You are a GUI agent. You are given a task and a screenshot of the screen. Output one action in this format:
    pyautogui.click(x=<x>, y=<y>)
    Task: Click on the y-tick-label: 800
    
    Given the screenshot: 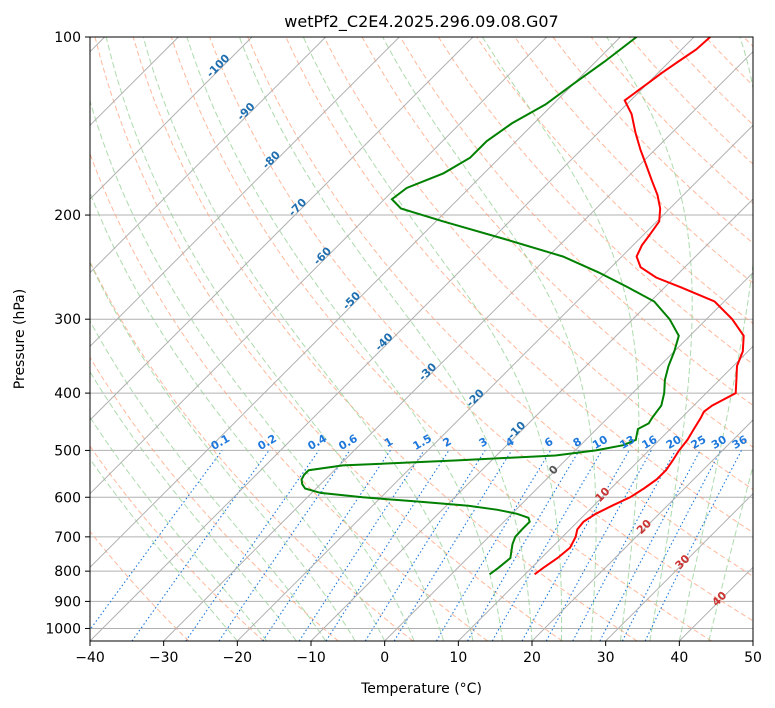 What is the action you would take?
    pyautogui.click(x=67, y=572)
    